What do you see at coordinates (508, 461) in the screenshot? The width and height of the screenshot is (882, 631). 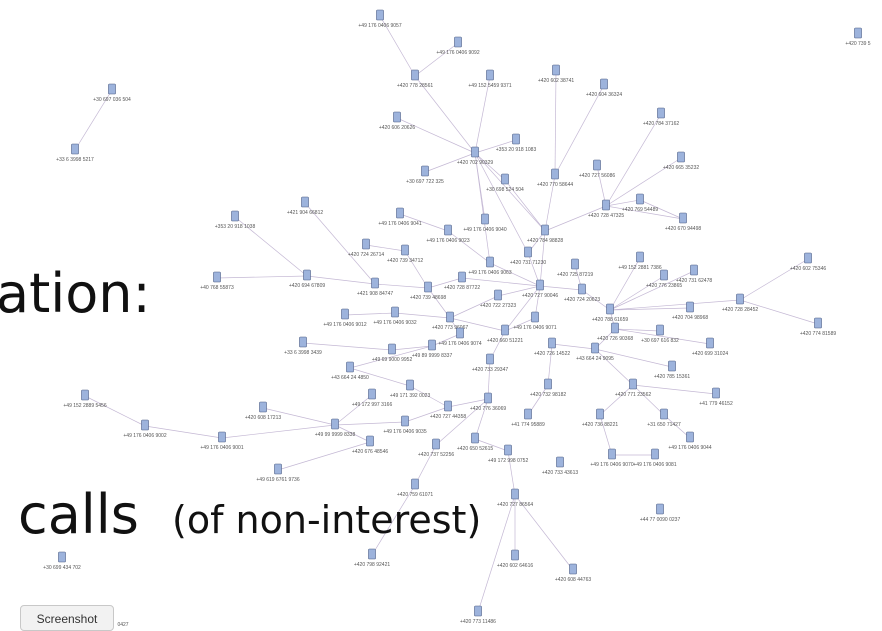 I see `node-label: +49 172 998 0752` at bounding box center [508, 461].